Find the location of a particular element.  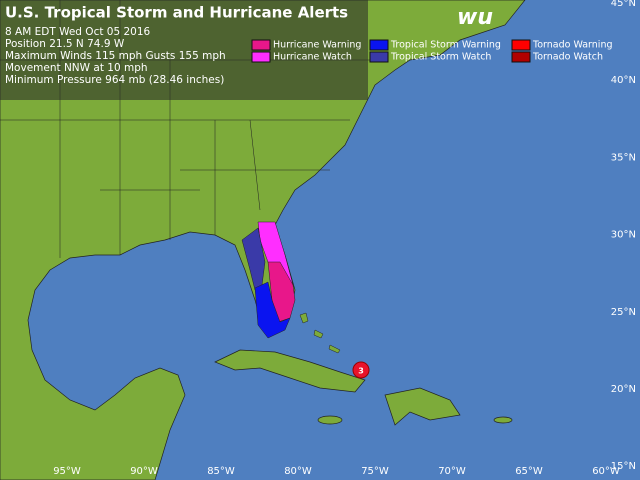

lat-label: 25°N is located at coordinates (623, 312).